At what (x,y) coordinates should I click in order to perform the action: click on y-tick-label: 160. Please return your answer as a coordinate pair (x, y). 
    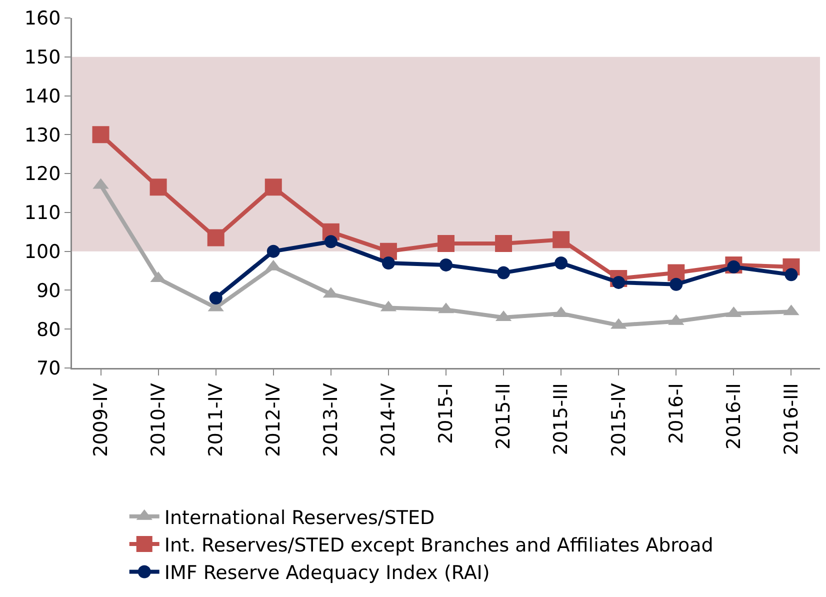
    Looking at the image, I should click on (42, 19).